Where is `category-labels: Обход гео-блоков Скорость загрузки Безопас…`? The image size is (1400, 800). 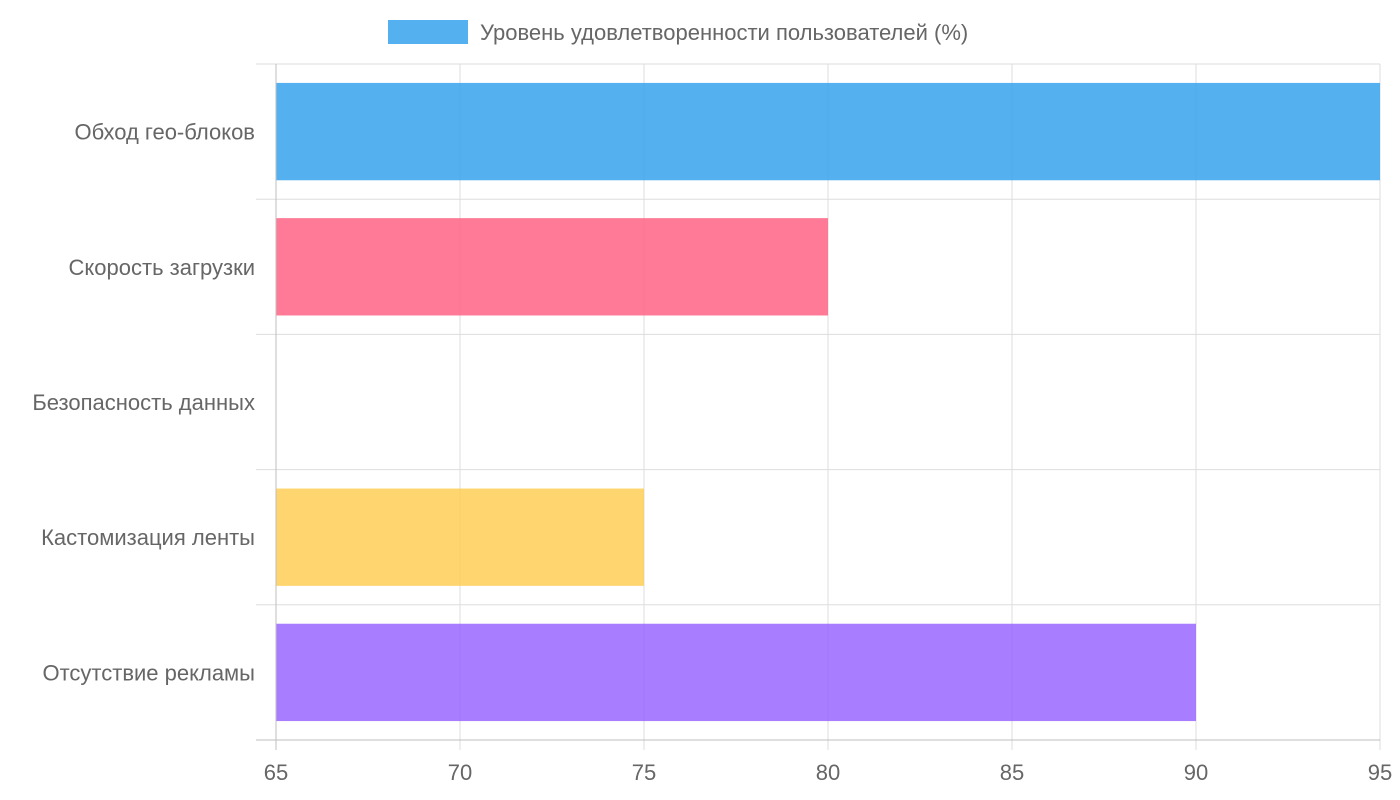
category-labels: Обход гео-блоков Скорость загрузки Безопас… is located at coordinates (143, 403).